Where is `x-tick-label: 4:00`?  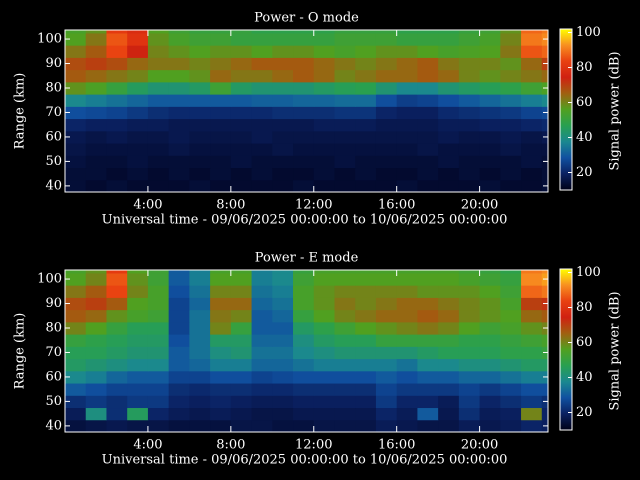 x-tick-label: 4:00 is located at coordinates (147, 205).